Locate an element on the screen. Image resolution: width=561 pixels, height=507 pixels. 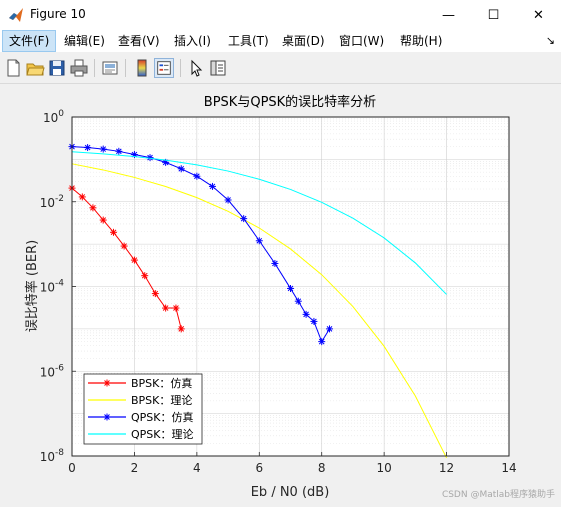
close-icon: ✕ is located at coordinates (538, 15).